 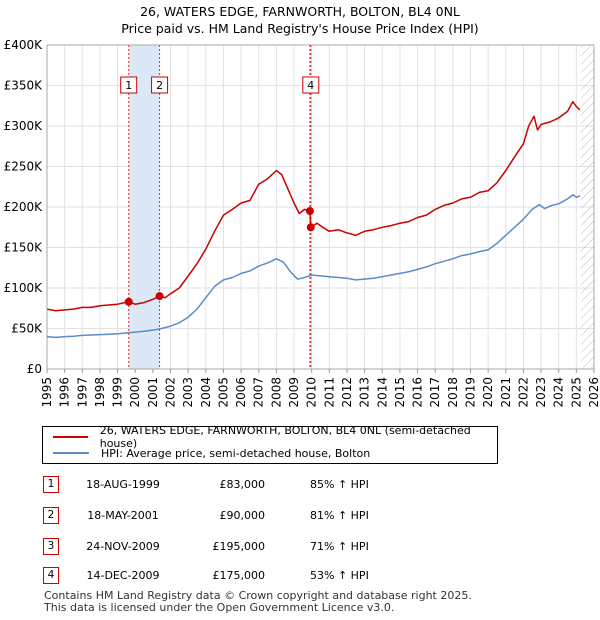 I want to click on x-tick-label: 2019, so click(x=470, y=392).